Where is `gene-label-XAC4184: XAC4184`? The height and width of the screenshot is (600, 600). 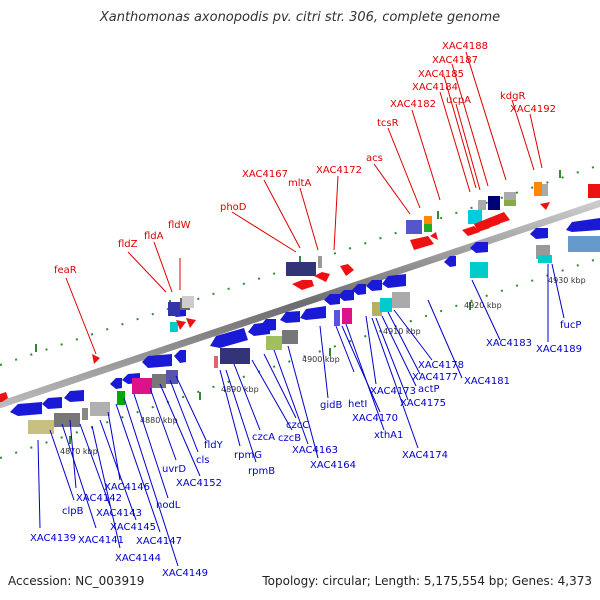
gene-label-XAC4184: XAC4184 is located at coordinates (435, 87).